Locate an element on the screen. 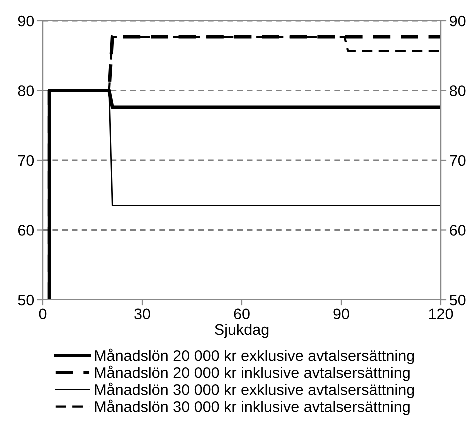 The height and width of the screenshot is (423, 471). x-tick-label: 30 is located at coordinates (142, 314).